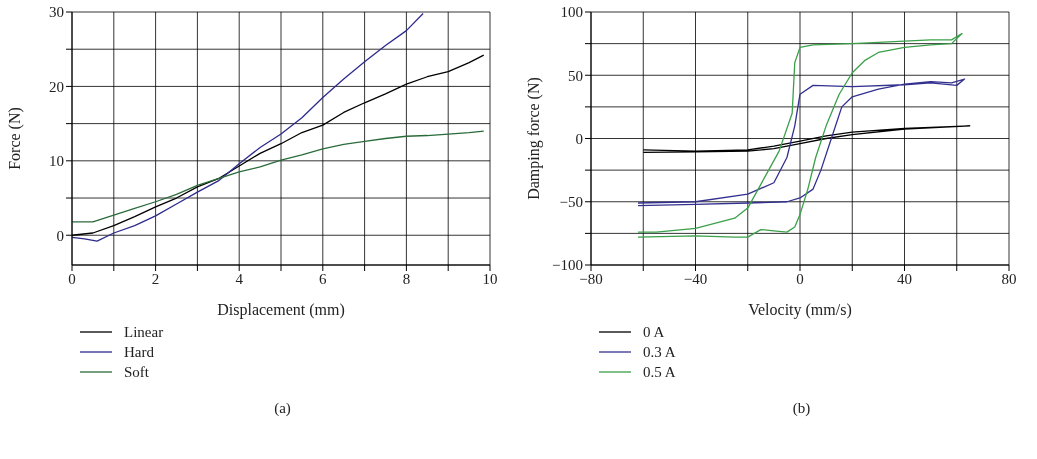 This screenshot has width=1037, height=459. I want to click on x-tick-label: −40, so click(695, 278).